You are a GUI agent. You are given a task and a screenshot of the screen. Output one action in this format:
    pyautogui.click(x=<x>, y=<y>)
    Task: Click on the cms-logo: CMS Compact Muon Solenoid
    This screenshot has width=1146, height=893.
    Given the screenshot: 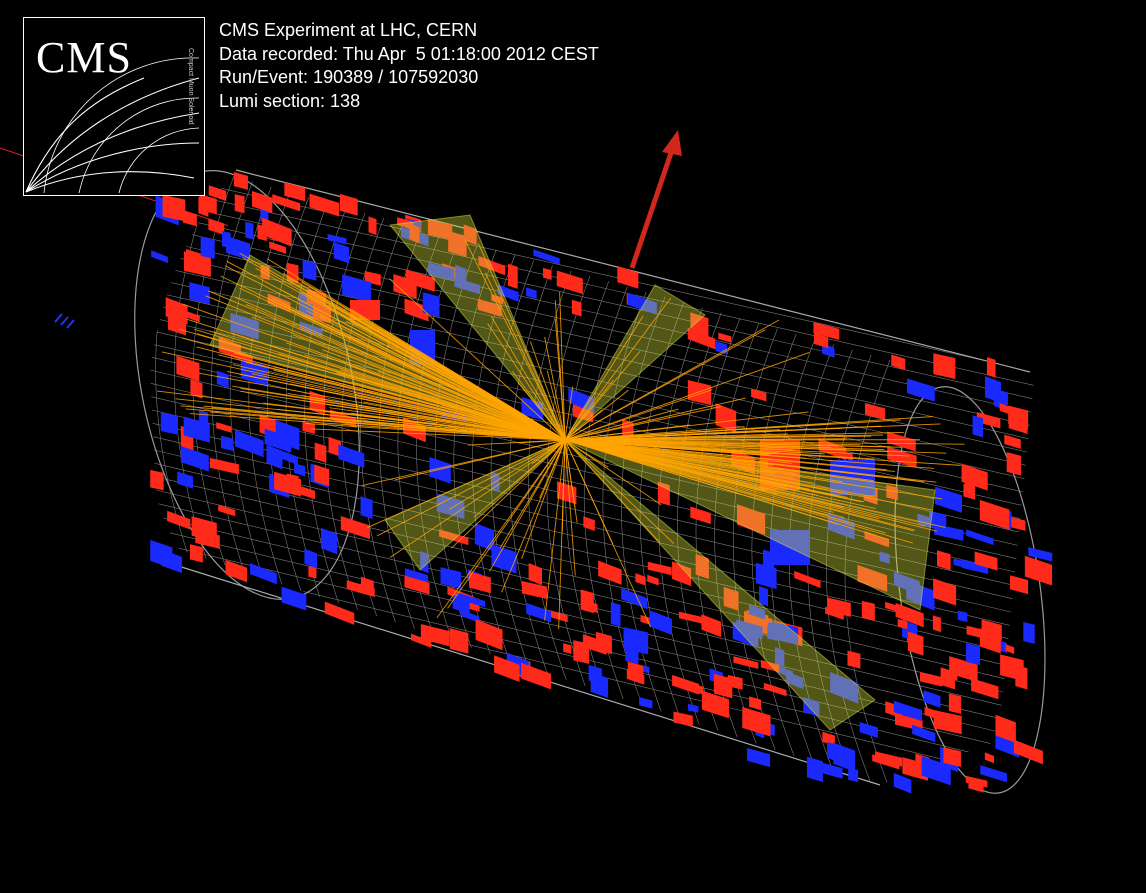 What is the action you would take?
    pyautogui.click(x=114, y=106)
    